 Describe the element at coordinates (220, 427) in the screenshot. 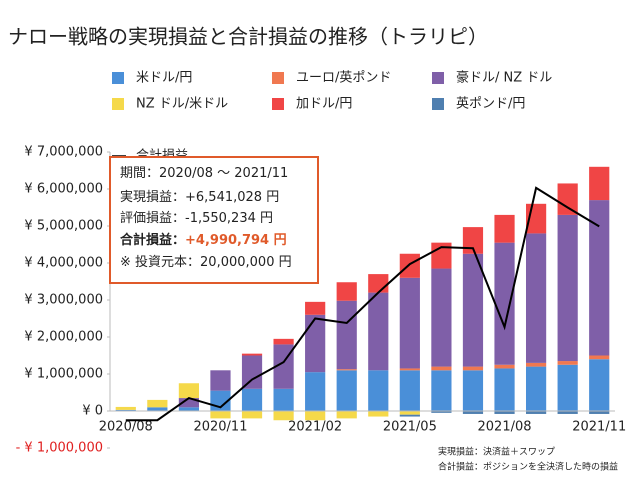

I see `x-tick-label: 2020/11` at that location.